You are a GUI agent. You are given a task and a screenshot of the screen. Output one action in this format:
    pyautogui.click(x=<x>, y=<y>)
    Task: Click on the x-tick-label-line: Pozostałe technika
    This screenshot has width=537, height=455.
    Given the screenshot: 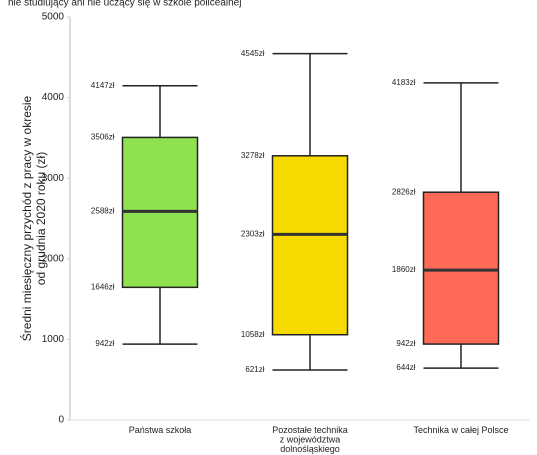 What is the action you would take?
    pyautogui.click(x=310, y=430)
    